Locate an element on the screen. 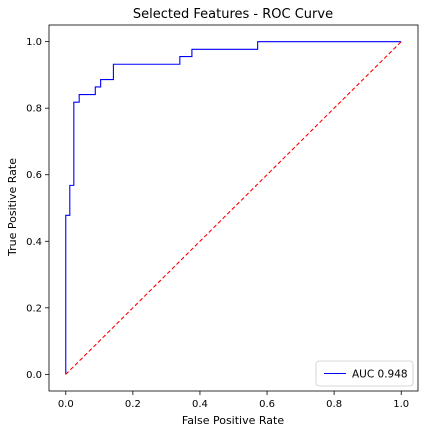 The height and width of the screenshot is (433, 426). y-tick-label: 1.0 is located at coordinates (34, 42).